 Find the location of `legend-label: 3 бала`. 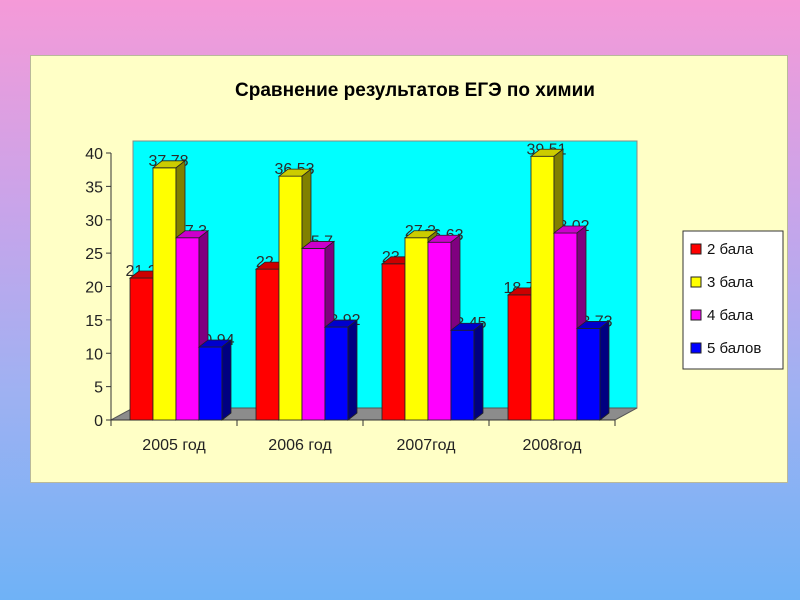

legend-label: 3 бала is located at coordinates (730, 282).